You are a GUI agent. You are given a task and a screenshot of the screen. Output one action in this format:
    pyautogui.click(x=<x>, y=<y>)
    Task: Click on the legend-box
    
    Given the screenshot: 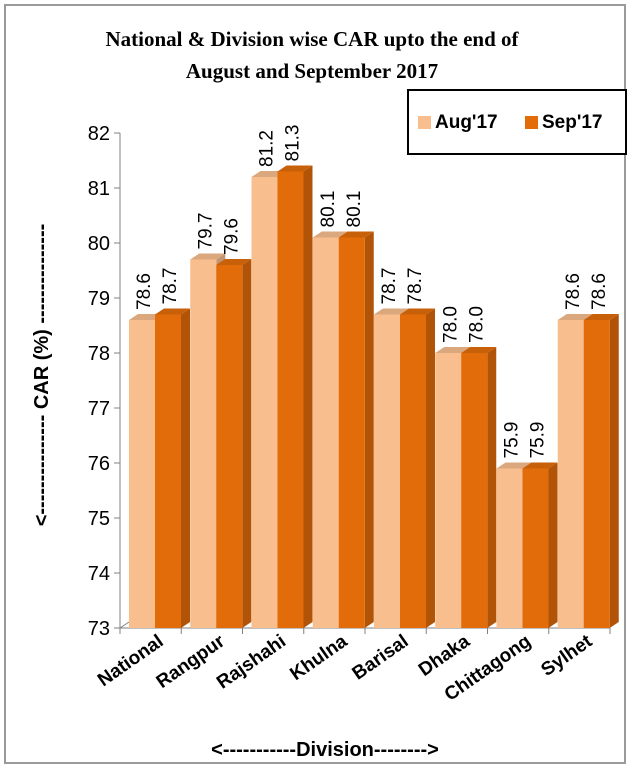 What is the action you would take?
    pyautogui.click(x=517, y=122)
    